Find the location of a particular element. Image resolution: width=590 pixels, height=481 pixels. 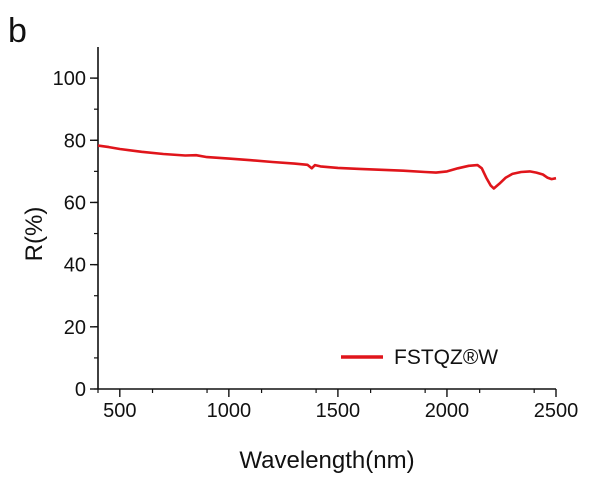

y-axis: 0 20 40 60 80 100 is located at coordinates (75, 234).